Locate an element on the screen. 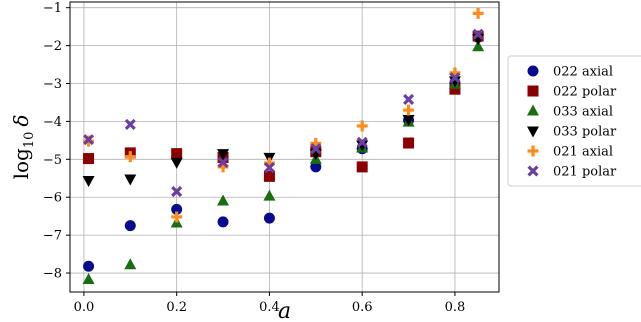 Image resolution: width=641 pixels, height=322 pixels. y-tick-label: −6 is located at coordinates (52, 198).